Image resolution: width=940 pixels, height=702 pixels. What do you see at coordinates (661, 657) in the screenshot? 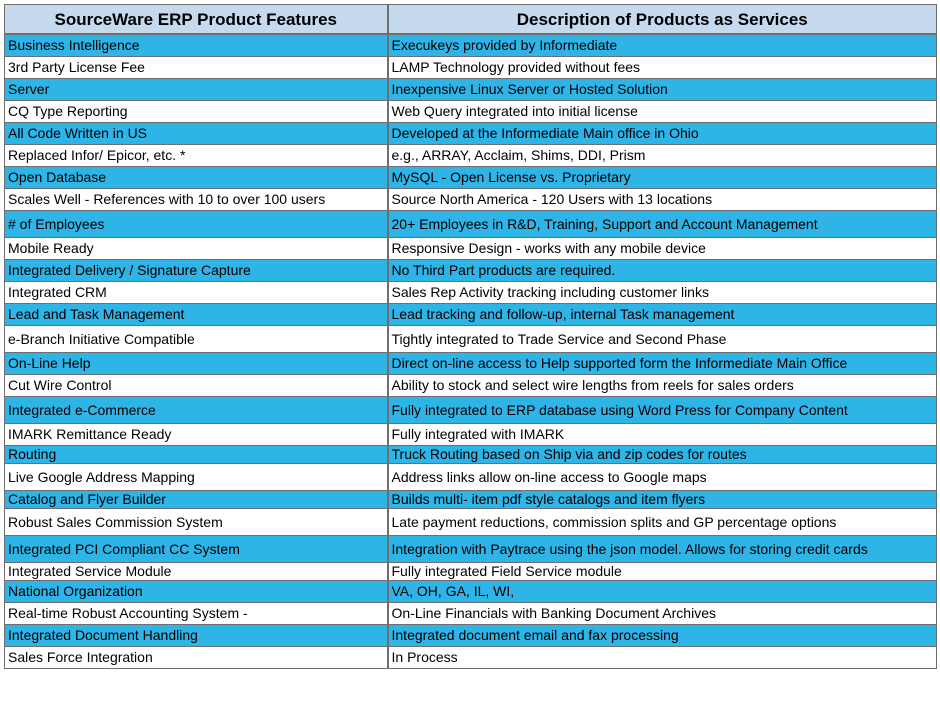
I see `description-cell: In Process` at bounding box center [661, 657].